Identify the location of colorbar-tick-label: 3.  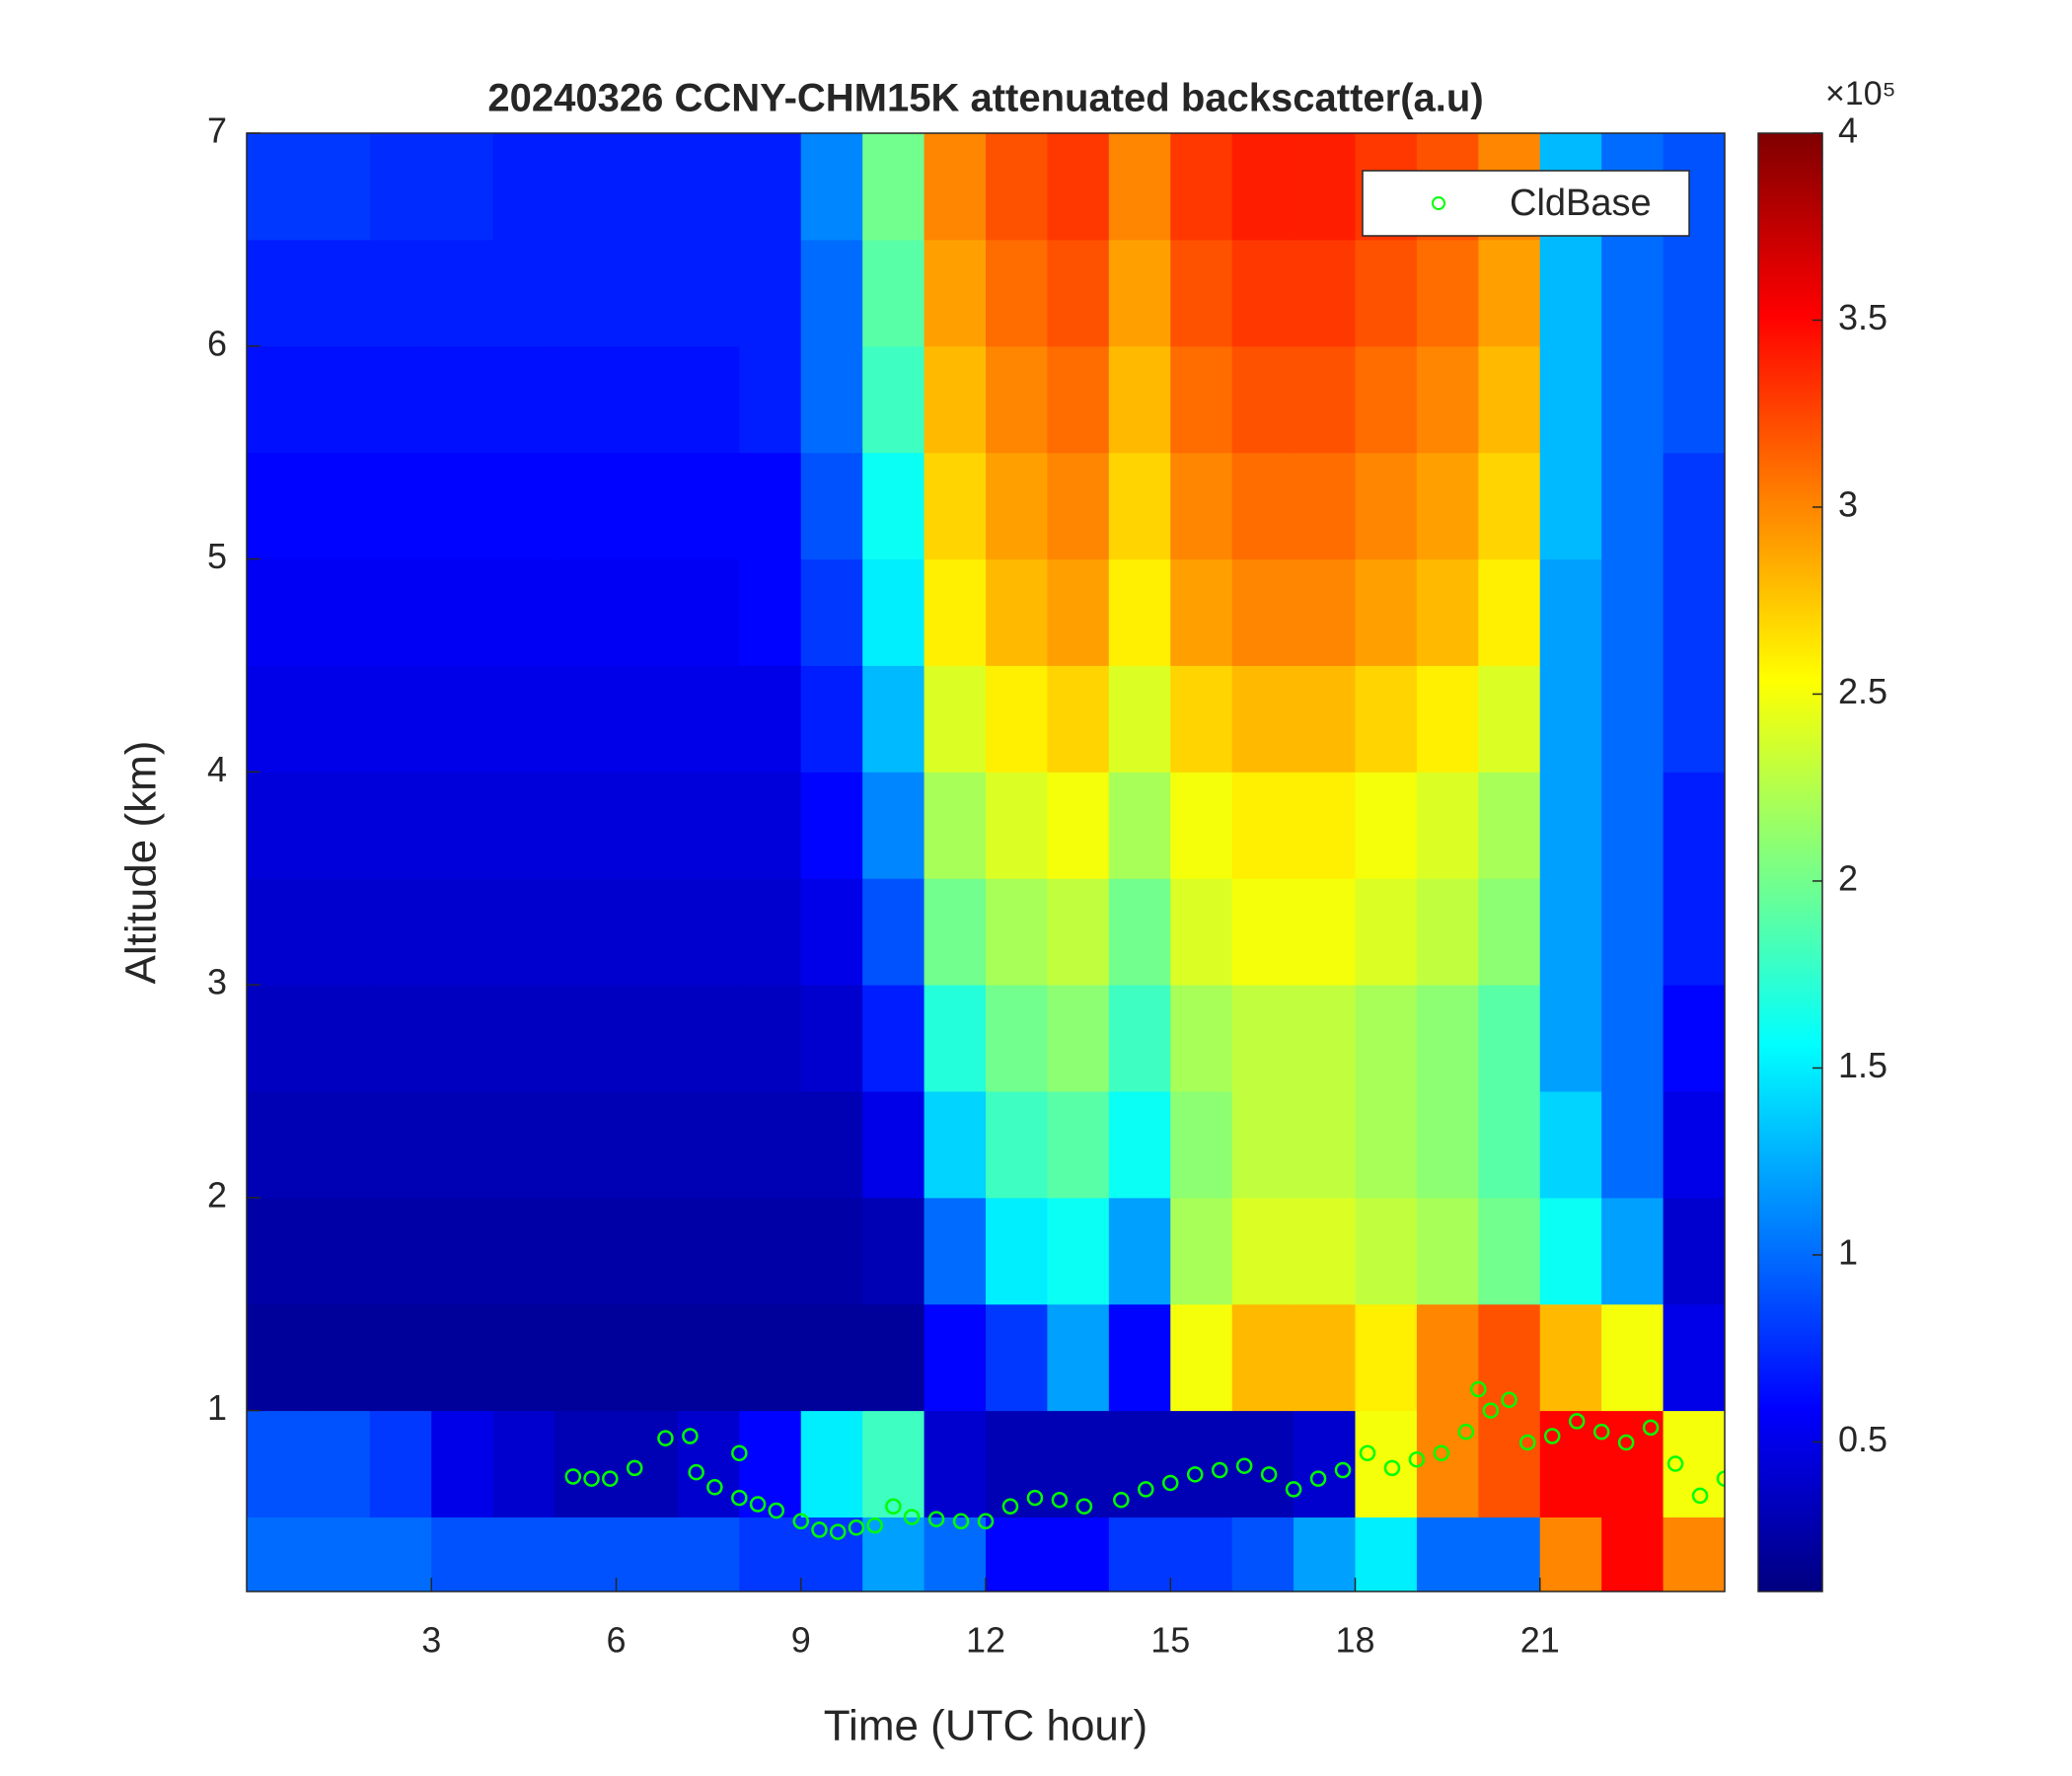
(1848, 504).